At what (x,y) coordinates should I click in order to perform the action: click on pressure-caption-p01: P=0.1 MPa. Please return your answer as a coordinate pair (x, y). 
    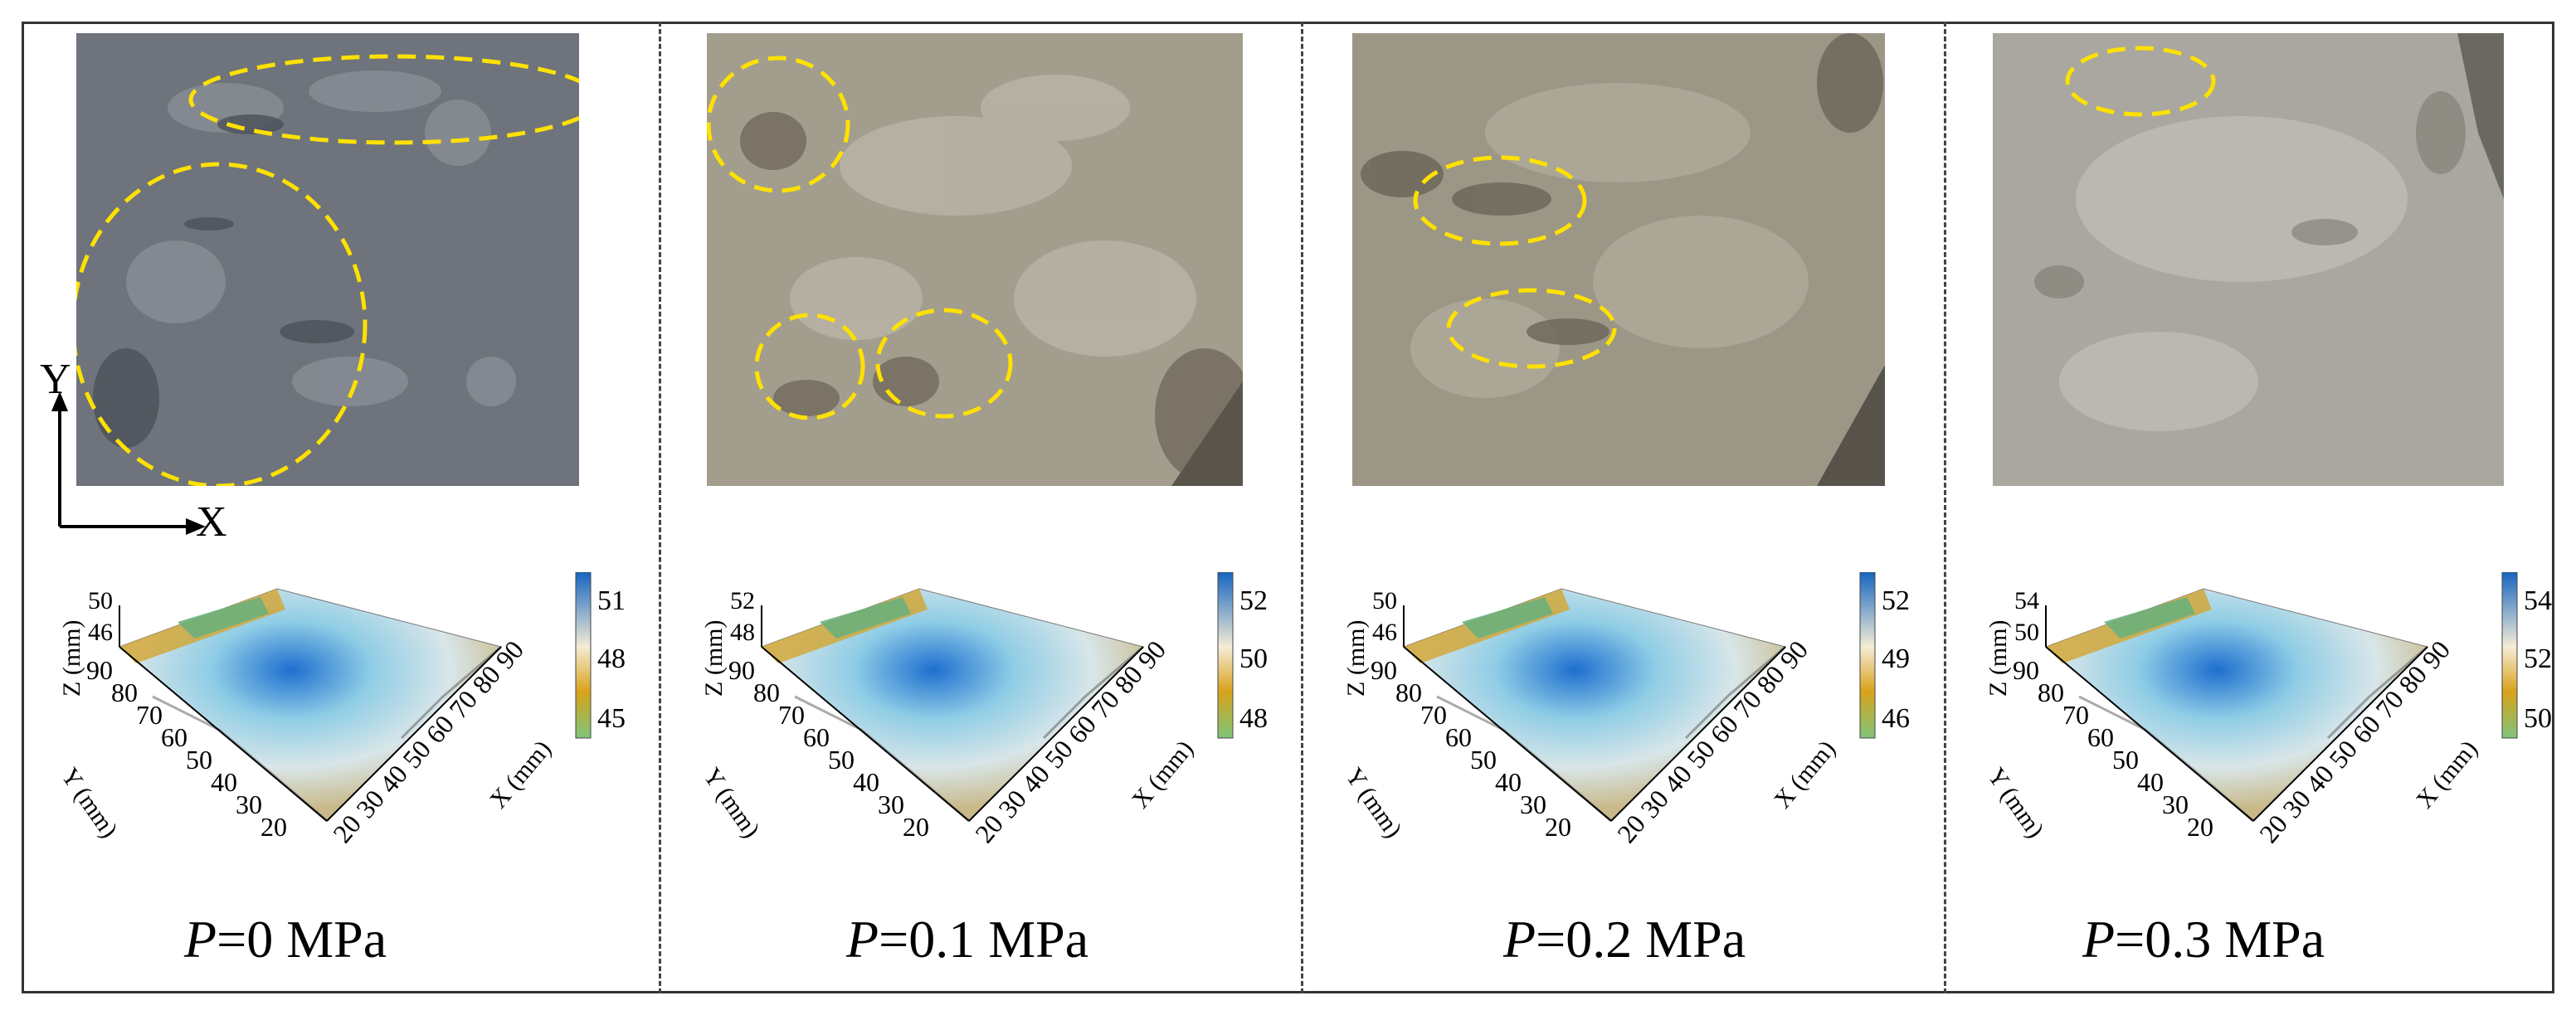
    Looking at the image, I should click on (967, 939).